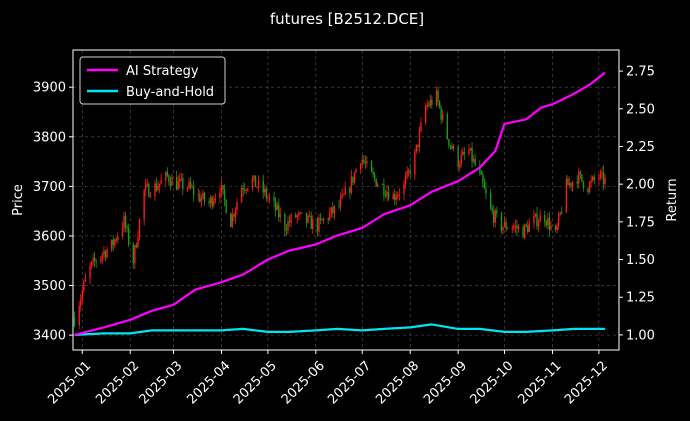  I want to click on y-left-tick-label: 3500, so click(49, 286).